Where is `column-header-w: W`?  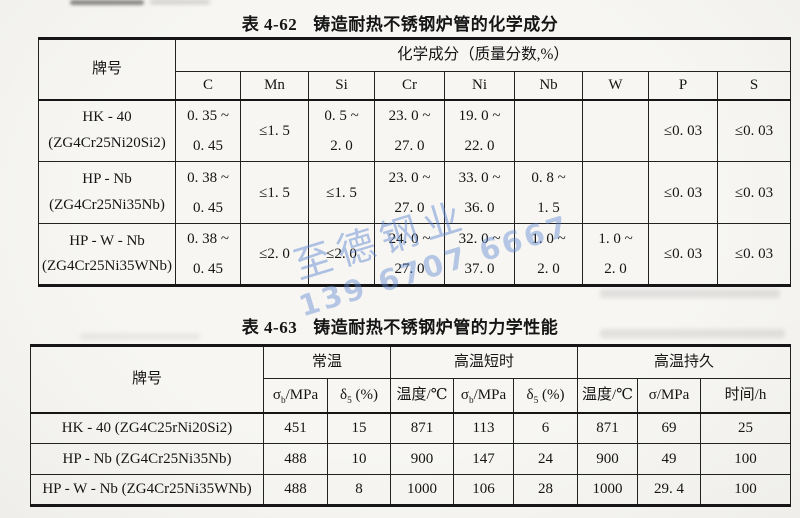 column-header-w: W is located at coordinates (615, 85).